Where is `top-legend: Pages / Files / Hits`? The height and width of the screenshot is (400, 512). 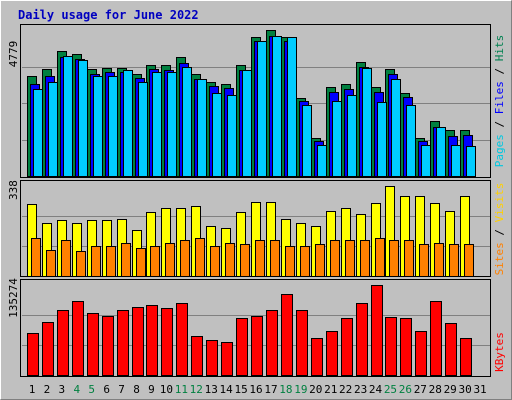 top-legend: Pages / Files / Hits is located at coordinates (499, 101).